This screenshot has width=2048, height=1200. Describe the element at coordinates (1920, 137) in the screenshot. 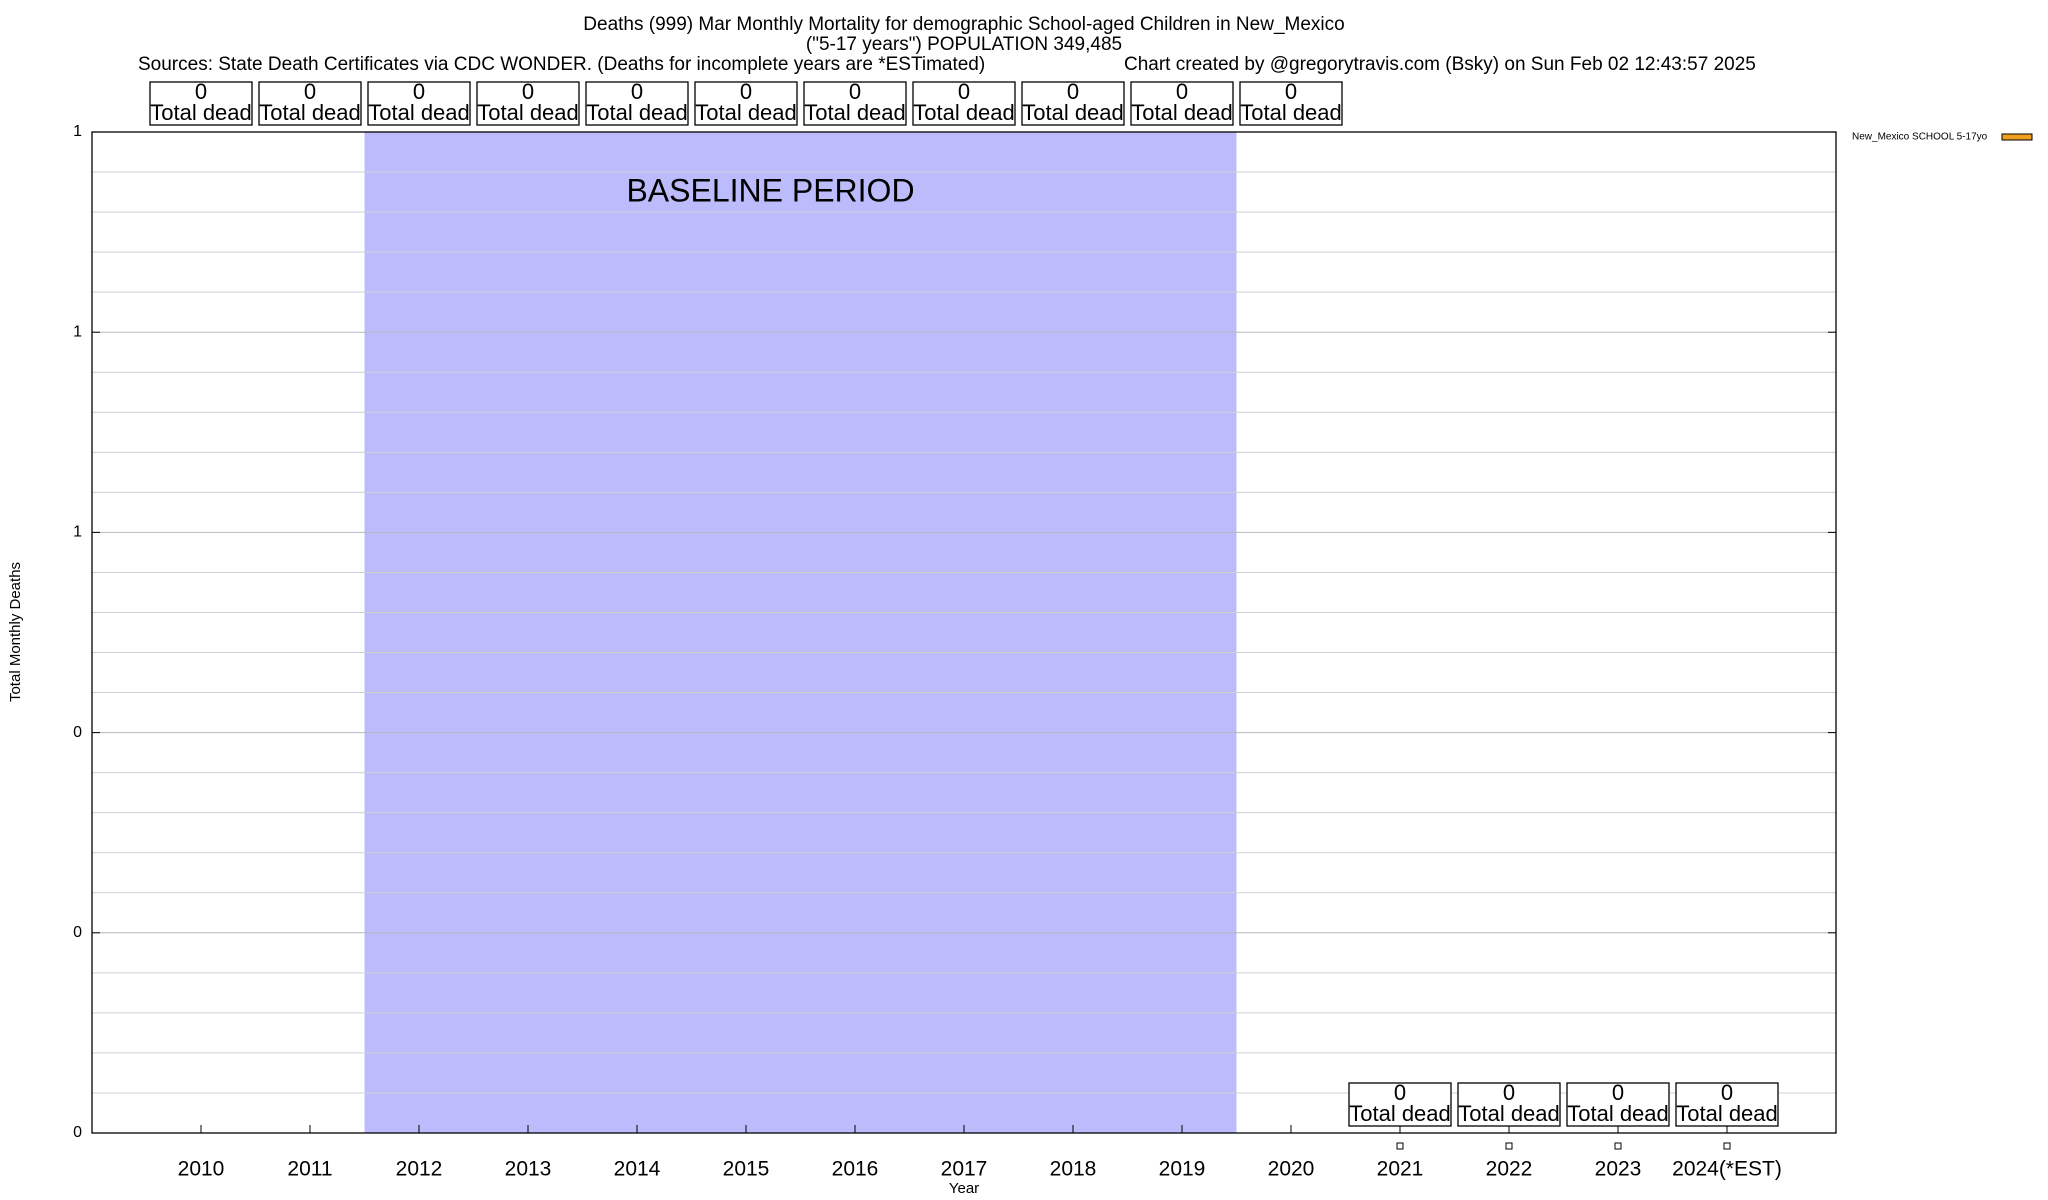

I see `legend-label: New_Mexico SCHOOL 5-17yo` at that location.